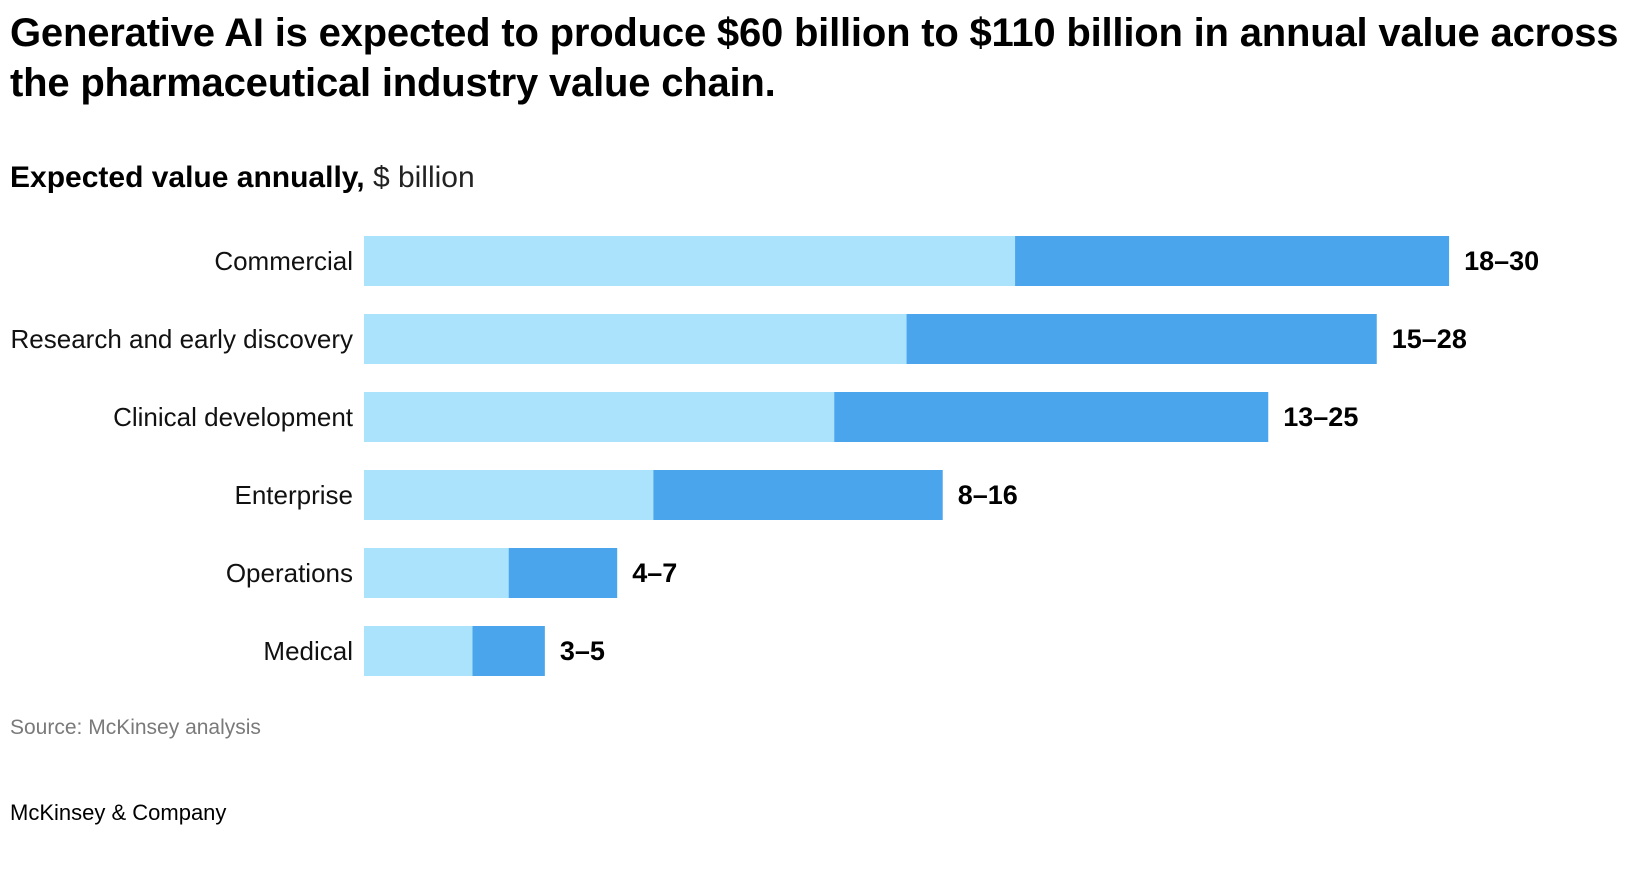  I want to click on range-value-label: 15–28, so click(1429, 339).